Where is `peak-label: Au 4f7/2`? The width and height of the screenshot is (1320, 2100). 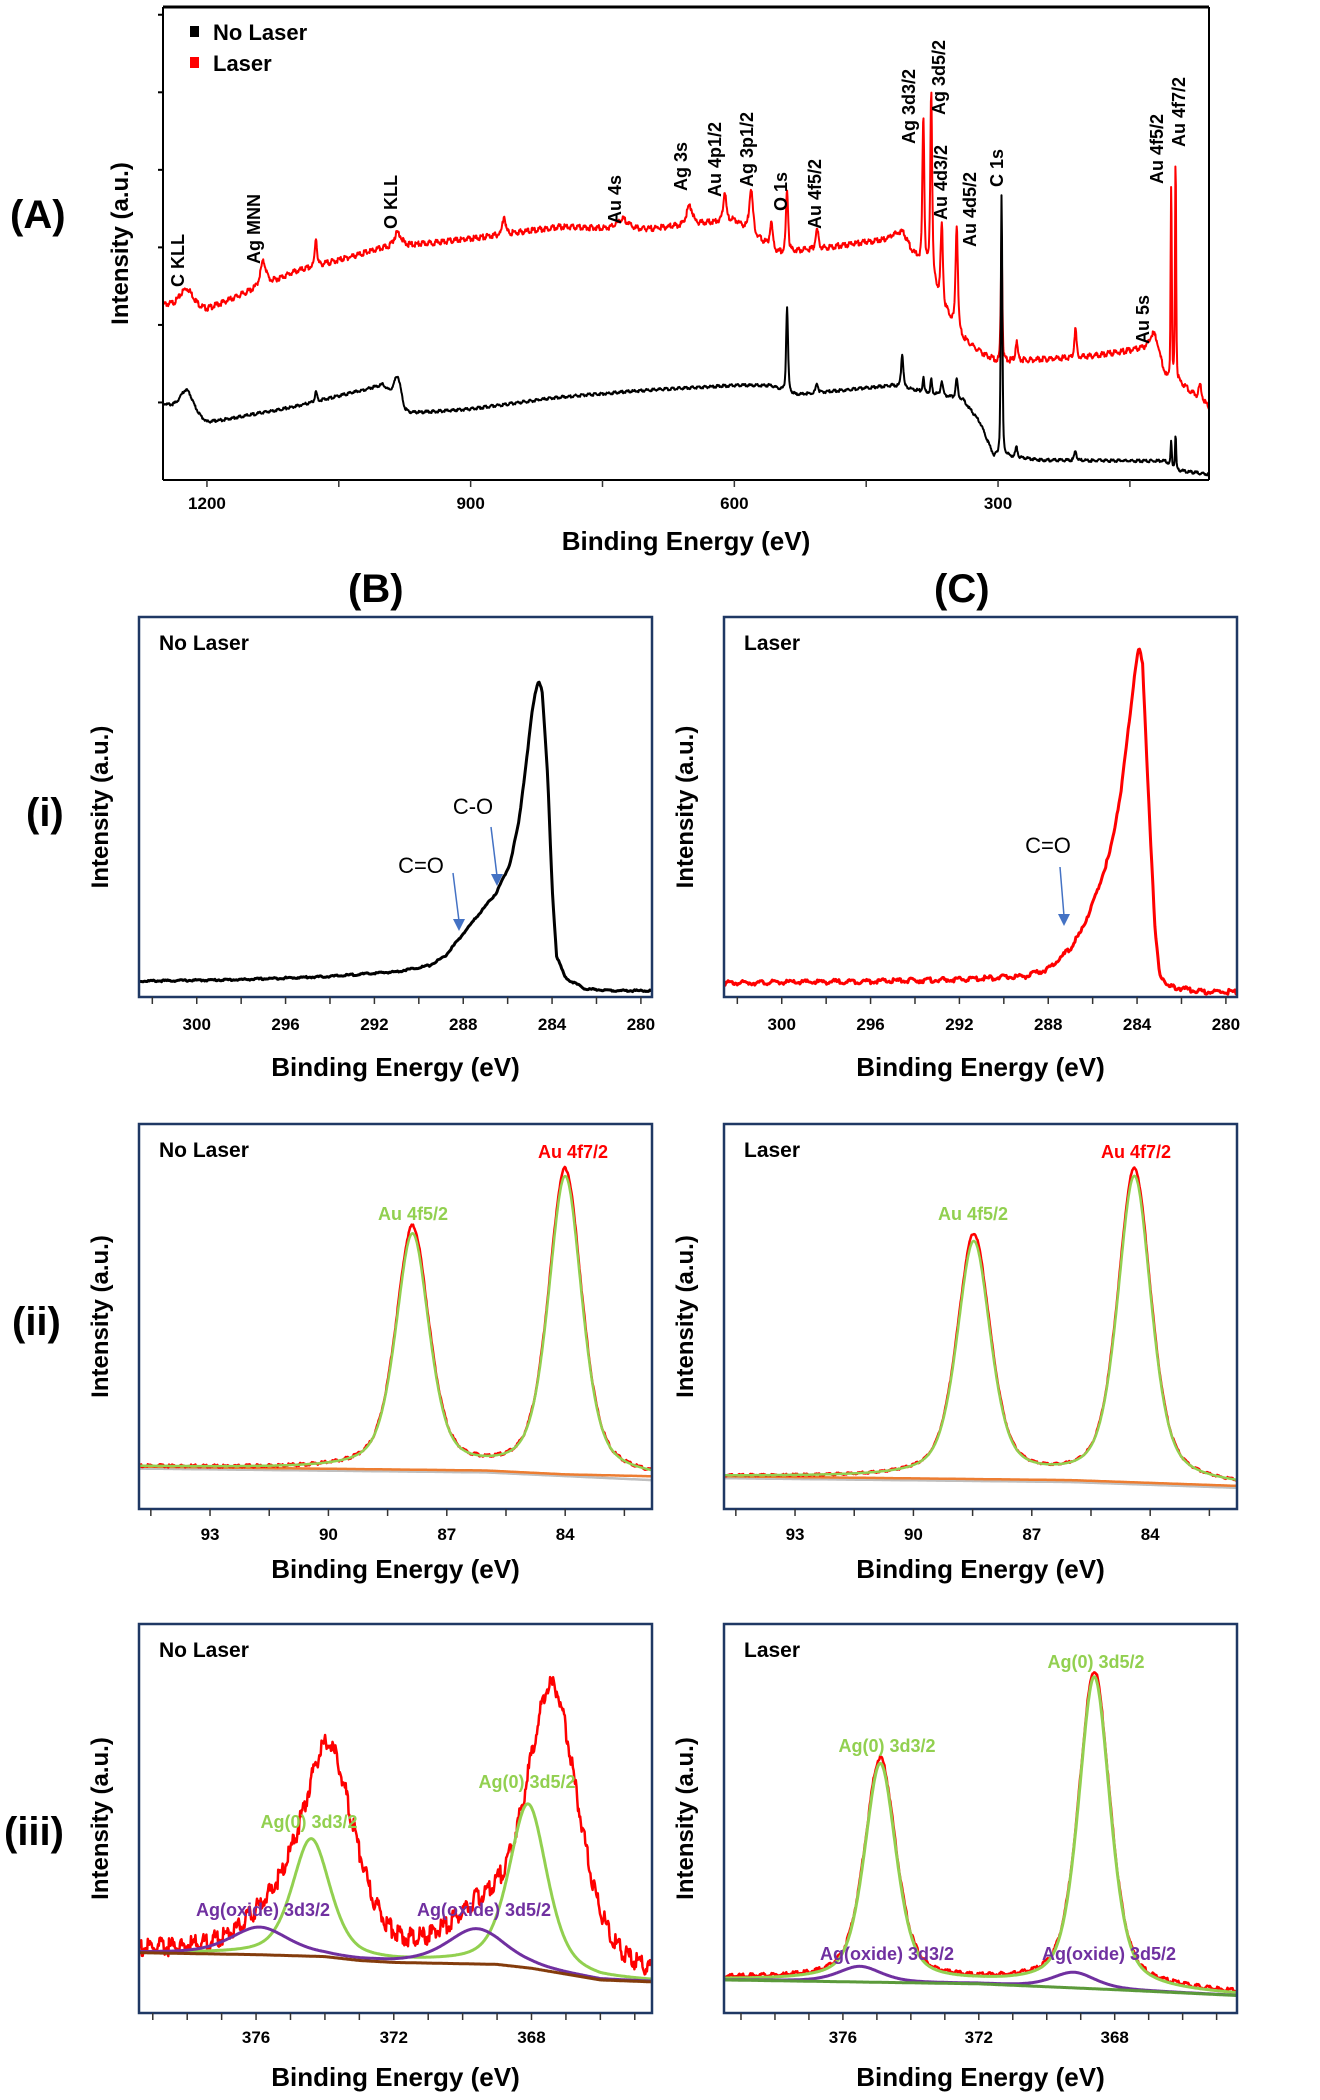
peak-label: Au 4f7/2 is located at coordinates (1179, 112).